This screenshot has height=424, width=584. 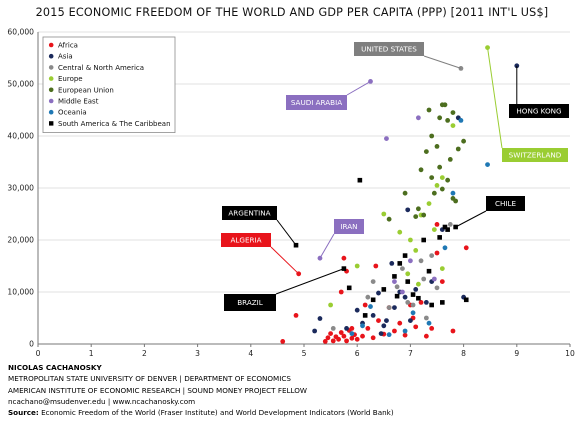 What do you see at coordinates (250, 353) in the screenshot?
I see `x-tick-label: 4` at bounding box center [250, 353].